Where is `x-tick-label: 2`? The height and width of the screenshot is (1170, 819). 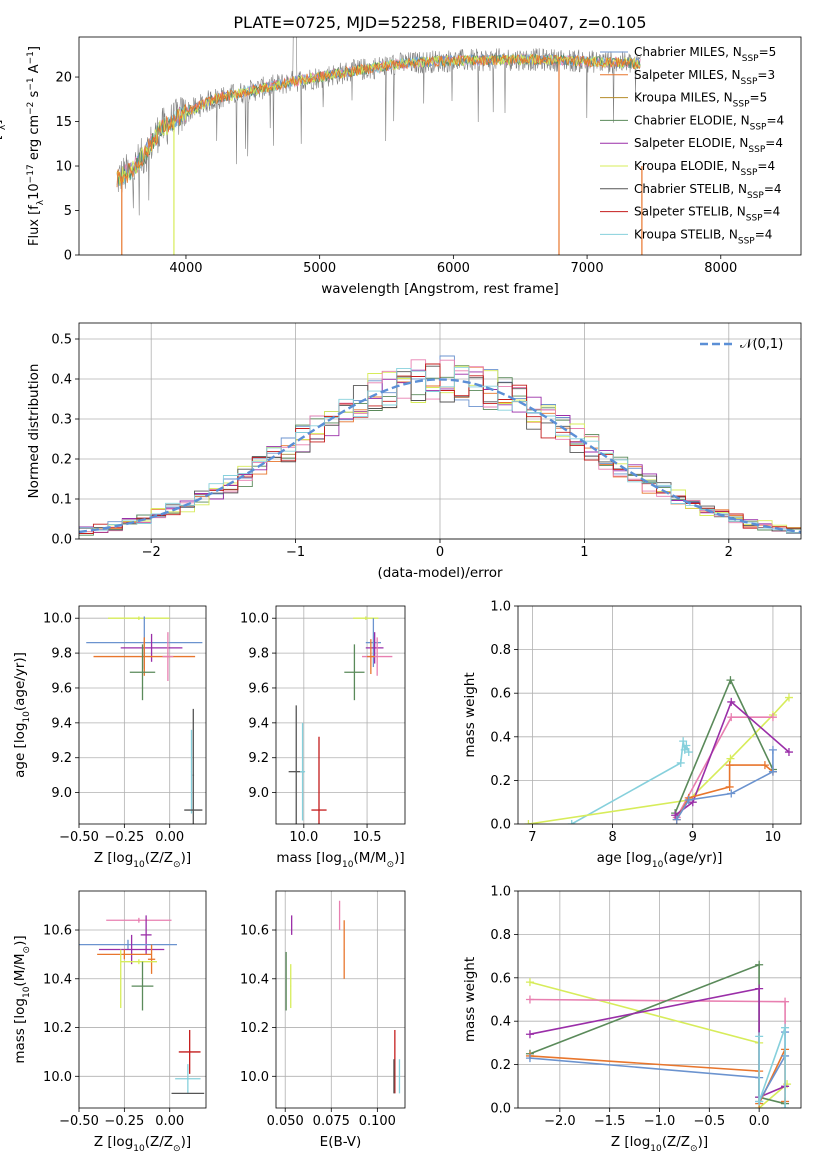
x-tick-label: 2 is located at coordinates (729, 552).